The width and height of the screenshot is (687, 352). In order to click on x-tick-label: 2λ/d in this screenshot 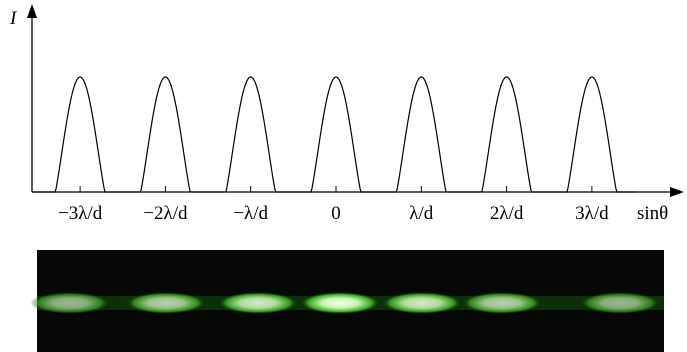, I will do `click(507, 213)`.